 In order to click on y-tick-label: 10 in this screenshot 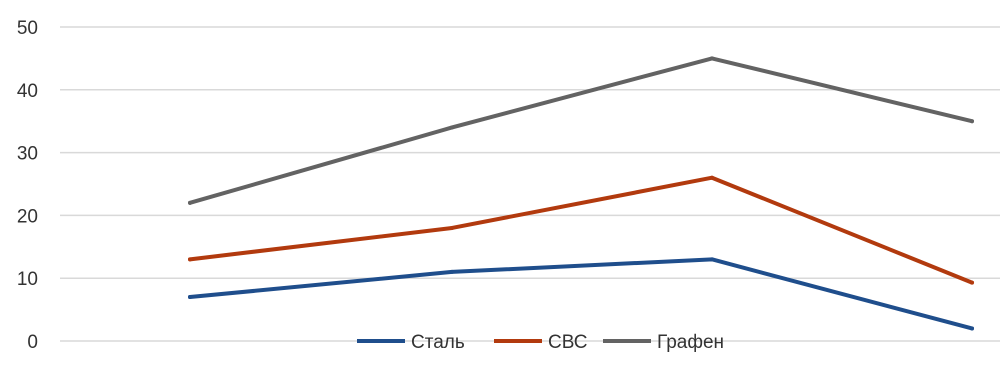, I will do `click(27, 279)`.